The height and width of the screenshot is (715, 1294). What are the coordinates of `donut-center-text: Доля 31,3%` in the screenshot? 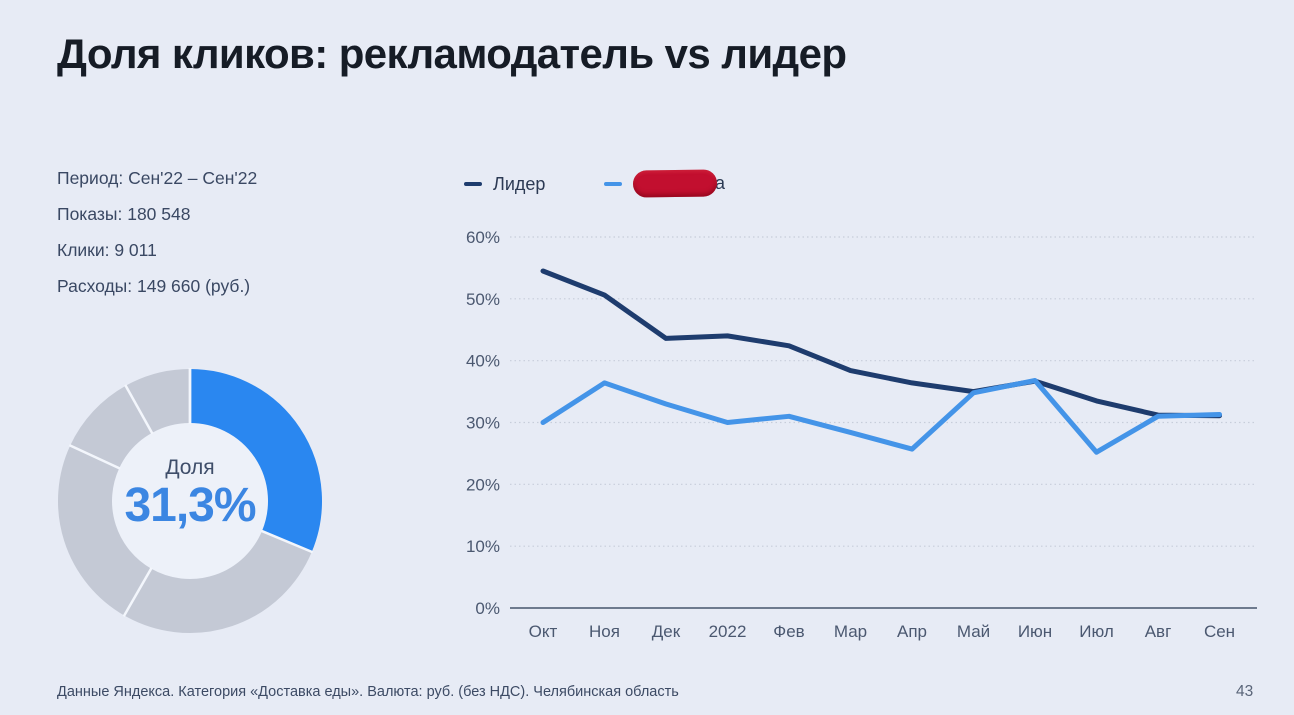 It's located at (190, 494).